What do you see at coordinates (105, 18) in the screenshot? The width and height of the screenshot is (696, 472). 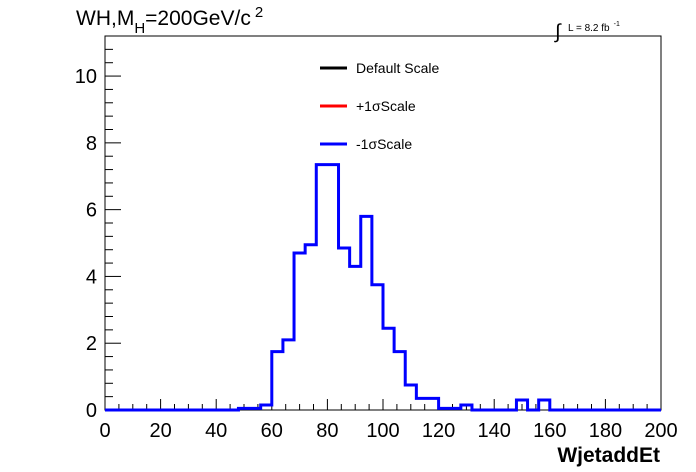 I see `chart-title-base: WH,M` at bounding box center [105, 18].